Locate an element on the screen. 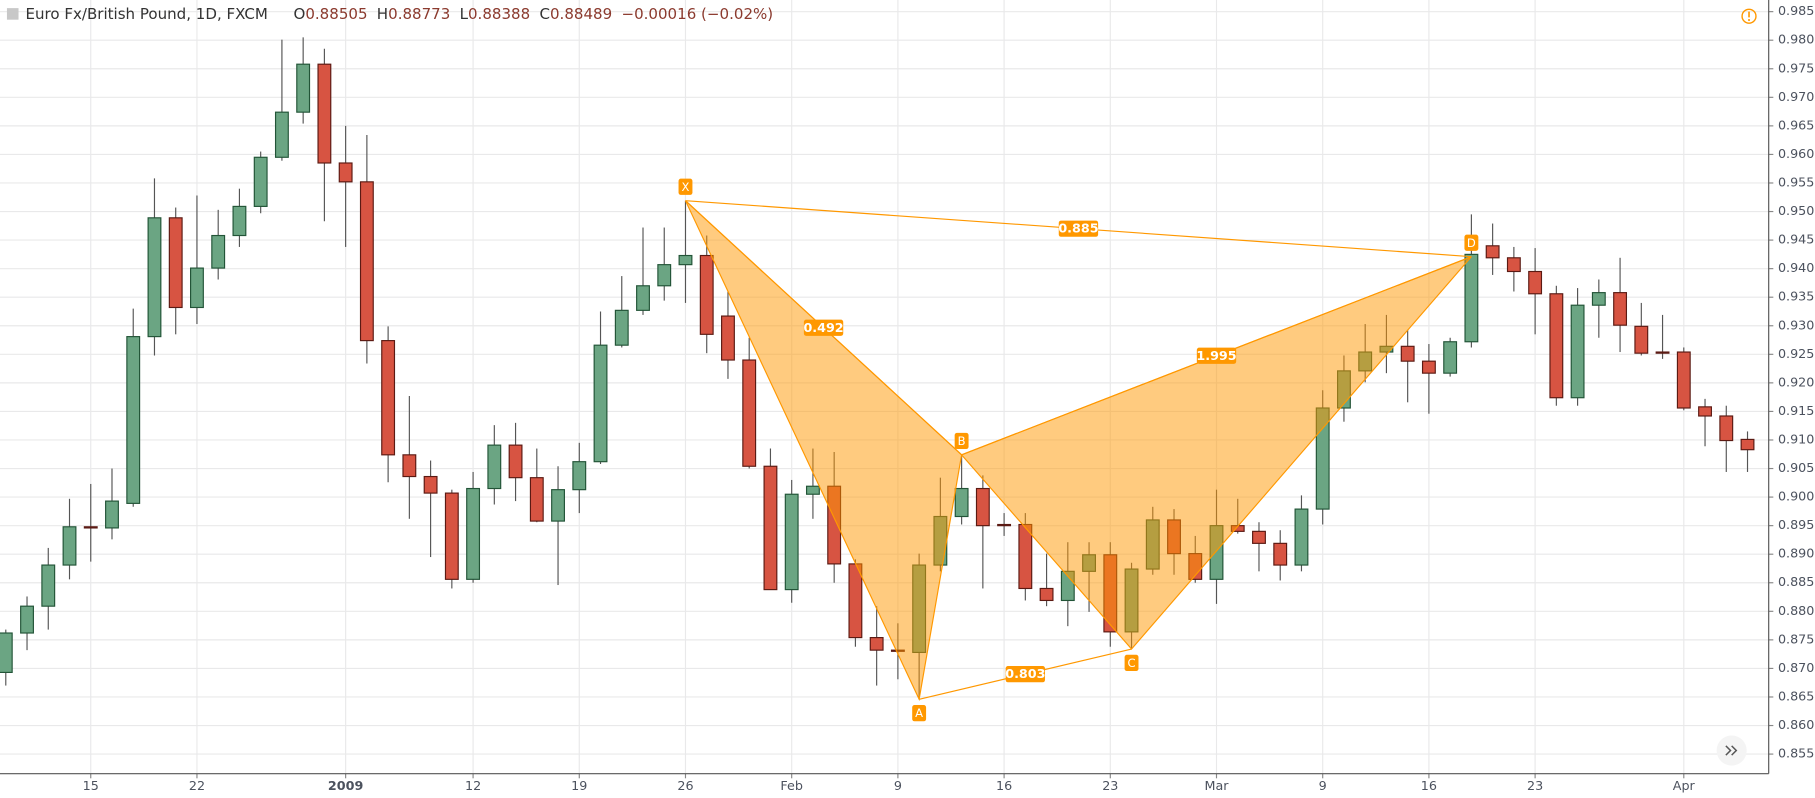 The image size is (1815, 798). y-tick-label: 0.97500 is located at coordinates (1796, 68).